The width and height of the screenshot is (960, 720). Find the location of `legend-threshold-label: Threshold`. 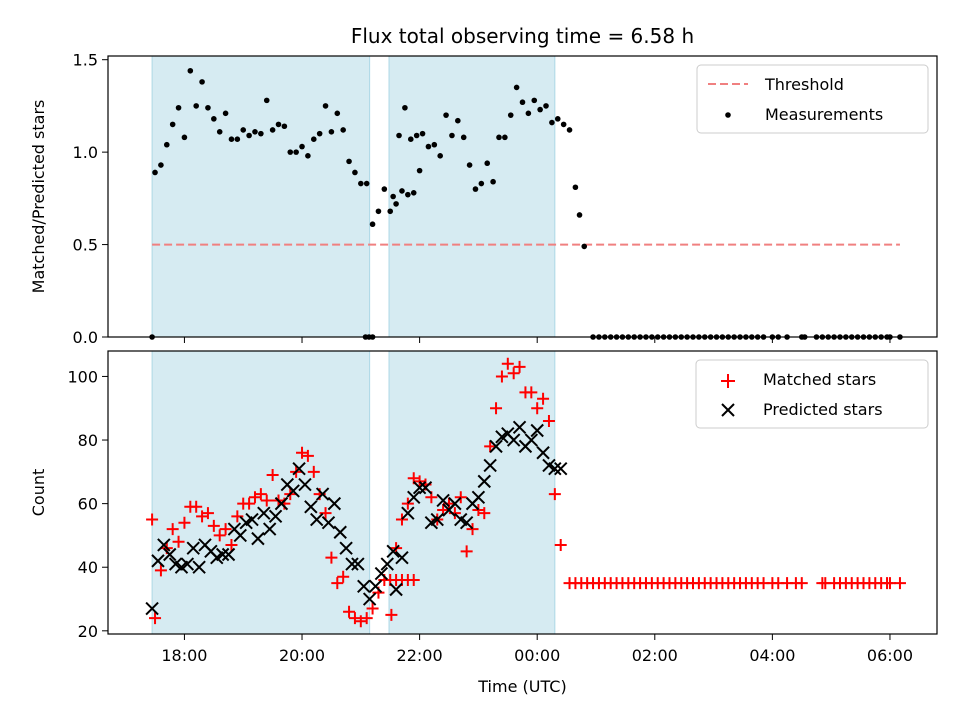

legend-threshold-label: Threshold is located at coordinates (804, 84).